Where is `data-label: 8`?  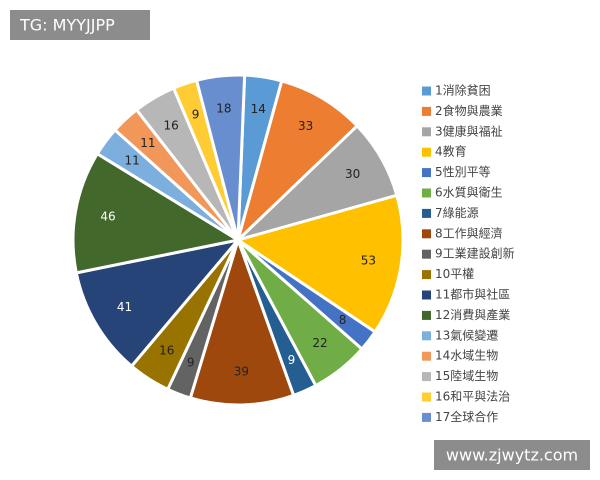 data-label: 8 is located at coordinates (343, 320).